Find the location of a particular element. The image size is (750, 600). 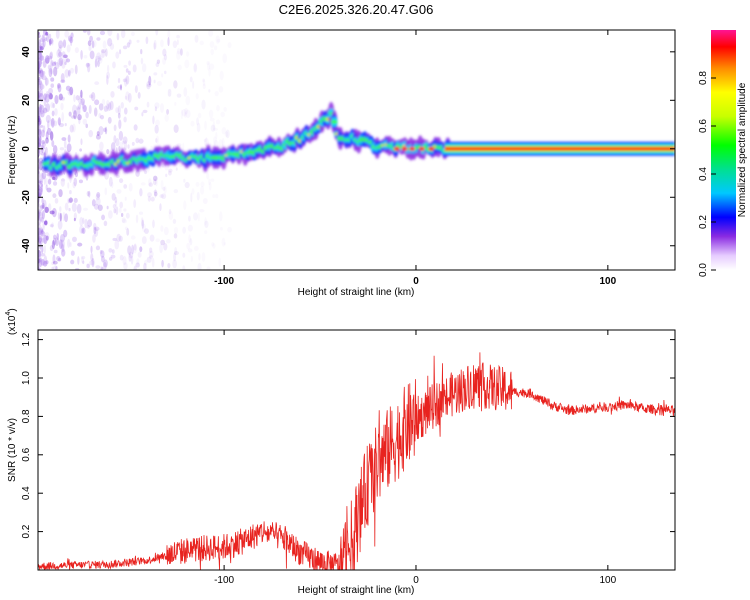

colorbar-tick-label: 0.2 is located at coordinates (703, 222).